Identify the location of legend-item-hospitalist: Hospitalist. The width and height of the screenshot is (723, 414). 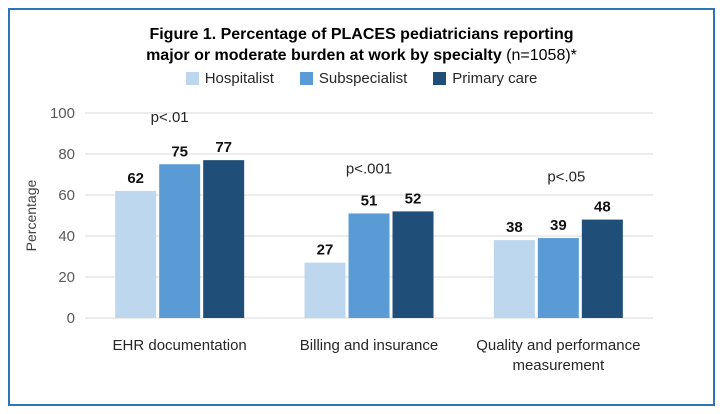
(229, 78).